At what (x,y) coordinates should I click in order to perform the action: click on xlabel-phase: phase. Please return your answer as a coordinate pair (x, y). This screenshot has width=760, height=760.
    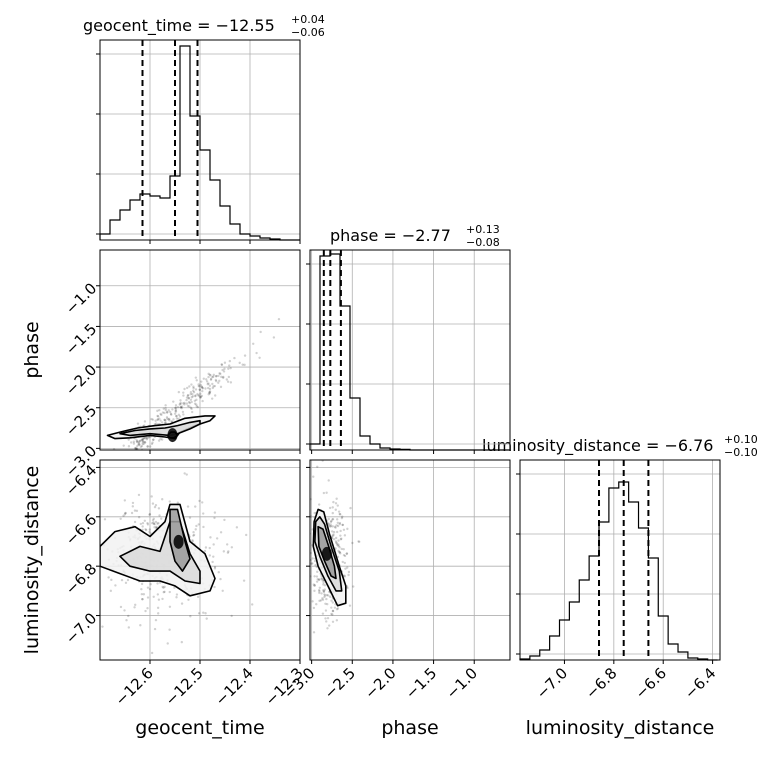
    Looking at the image, I should click on (409, 728).